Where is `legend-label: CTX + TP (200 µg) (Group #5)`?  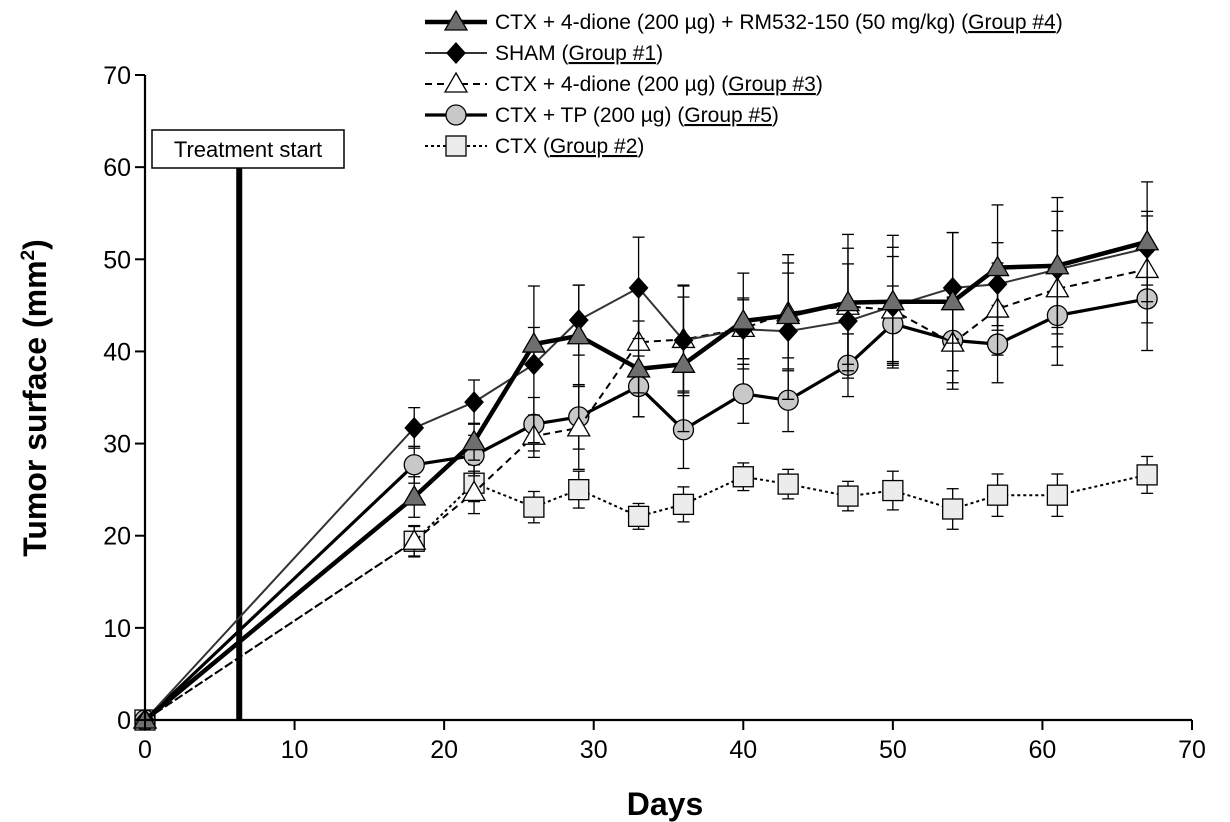
legend-label: CTX + TP (200 µg) (Group #5) is located at coordinates (637, 115).